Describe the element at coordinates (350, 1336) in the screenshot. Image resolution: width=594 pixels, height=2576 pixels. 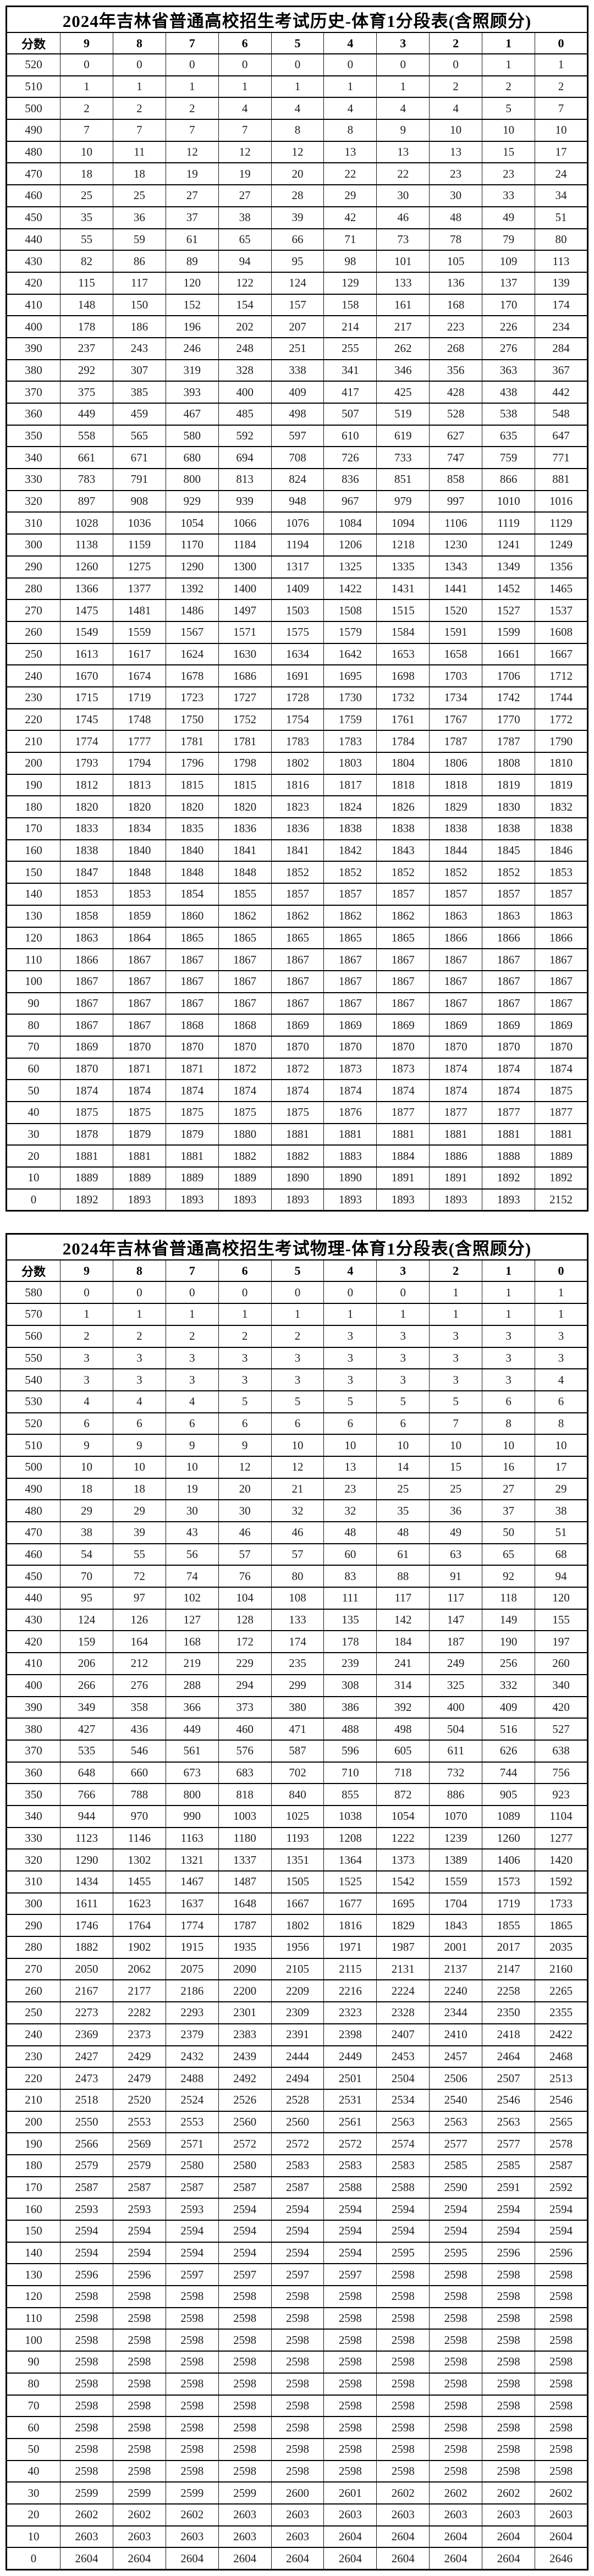
I see `count-cell: 3` at that location.